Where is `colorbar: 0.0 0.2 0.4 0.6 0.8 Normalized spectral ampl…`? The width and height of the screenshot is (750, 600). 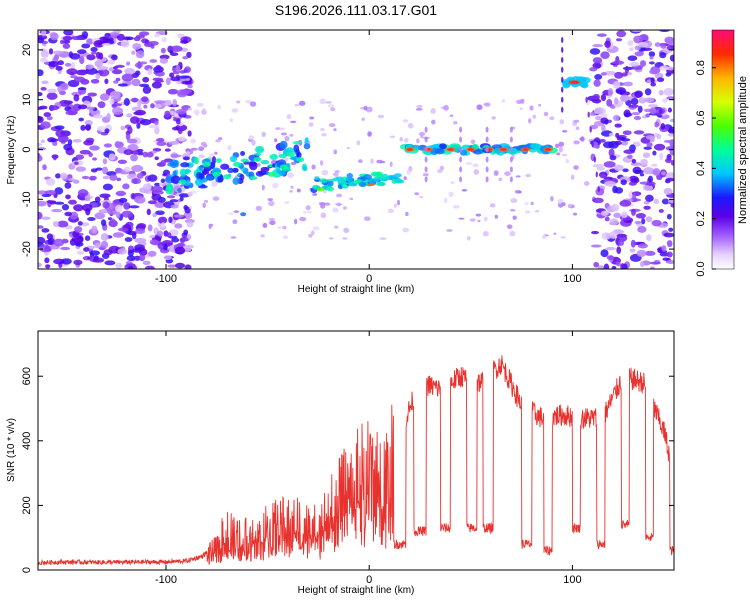 colorbar: 0.0 0.2 0.4 0.6 0.8 Normalized spectral ampl… is located at coordinates (722, 153).